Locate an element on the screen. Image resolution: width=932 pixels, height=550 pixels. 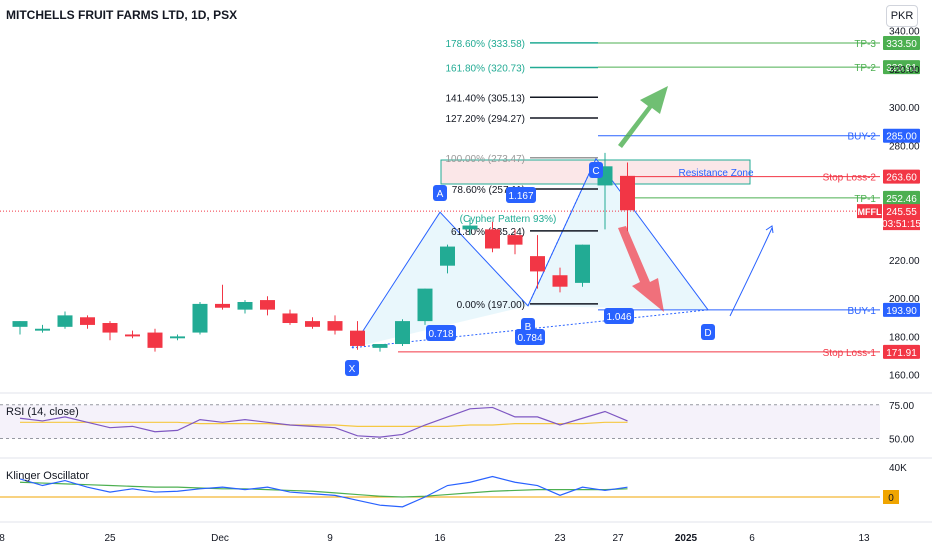
y-tick-label: 200.00 is located at coordinates (904, 299).